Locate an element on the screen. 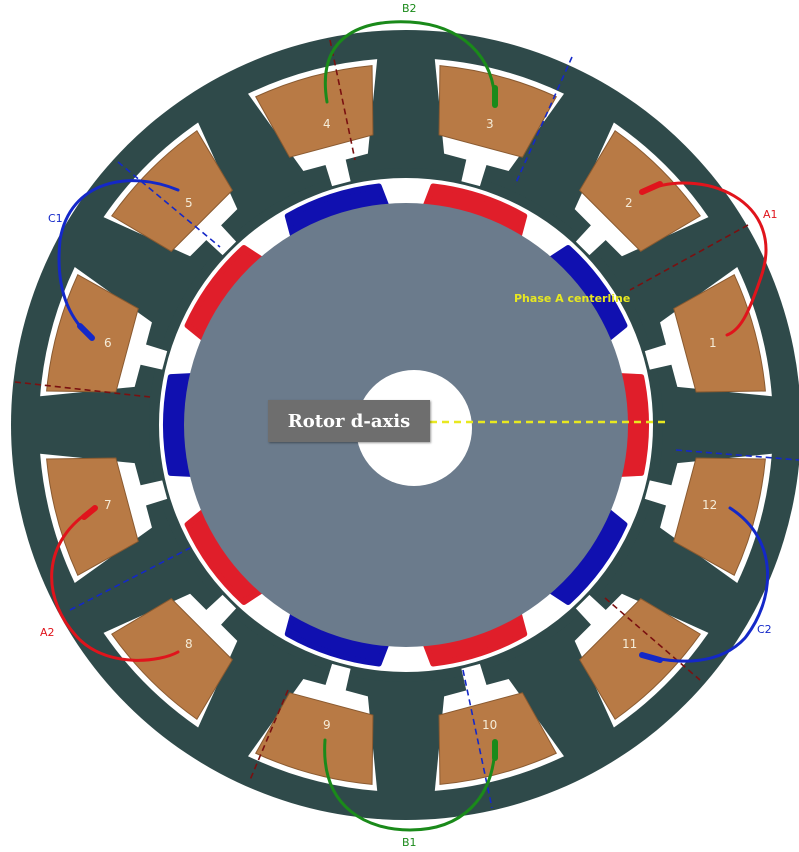 This screenshot has height=852, width=799. slot-number-8: 8 is located at coordinates (189, 644).